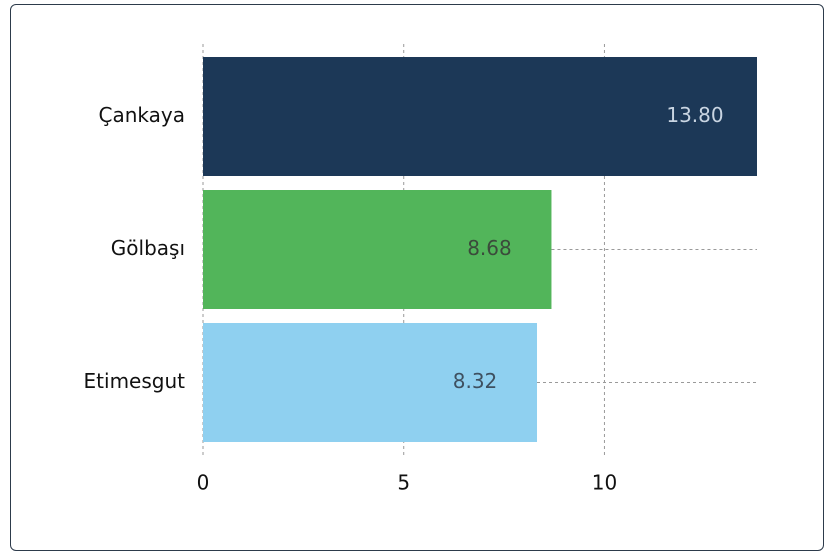 The height and width of the screenshot is (559, 836). What do you see at coordinates (142, 115) in the screenshot?
I see `category-label: Çankaya` at bounding box center [142, 115].